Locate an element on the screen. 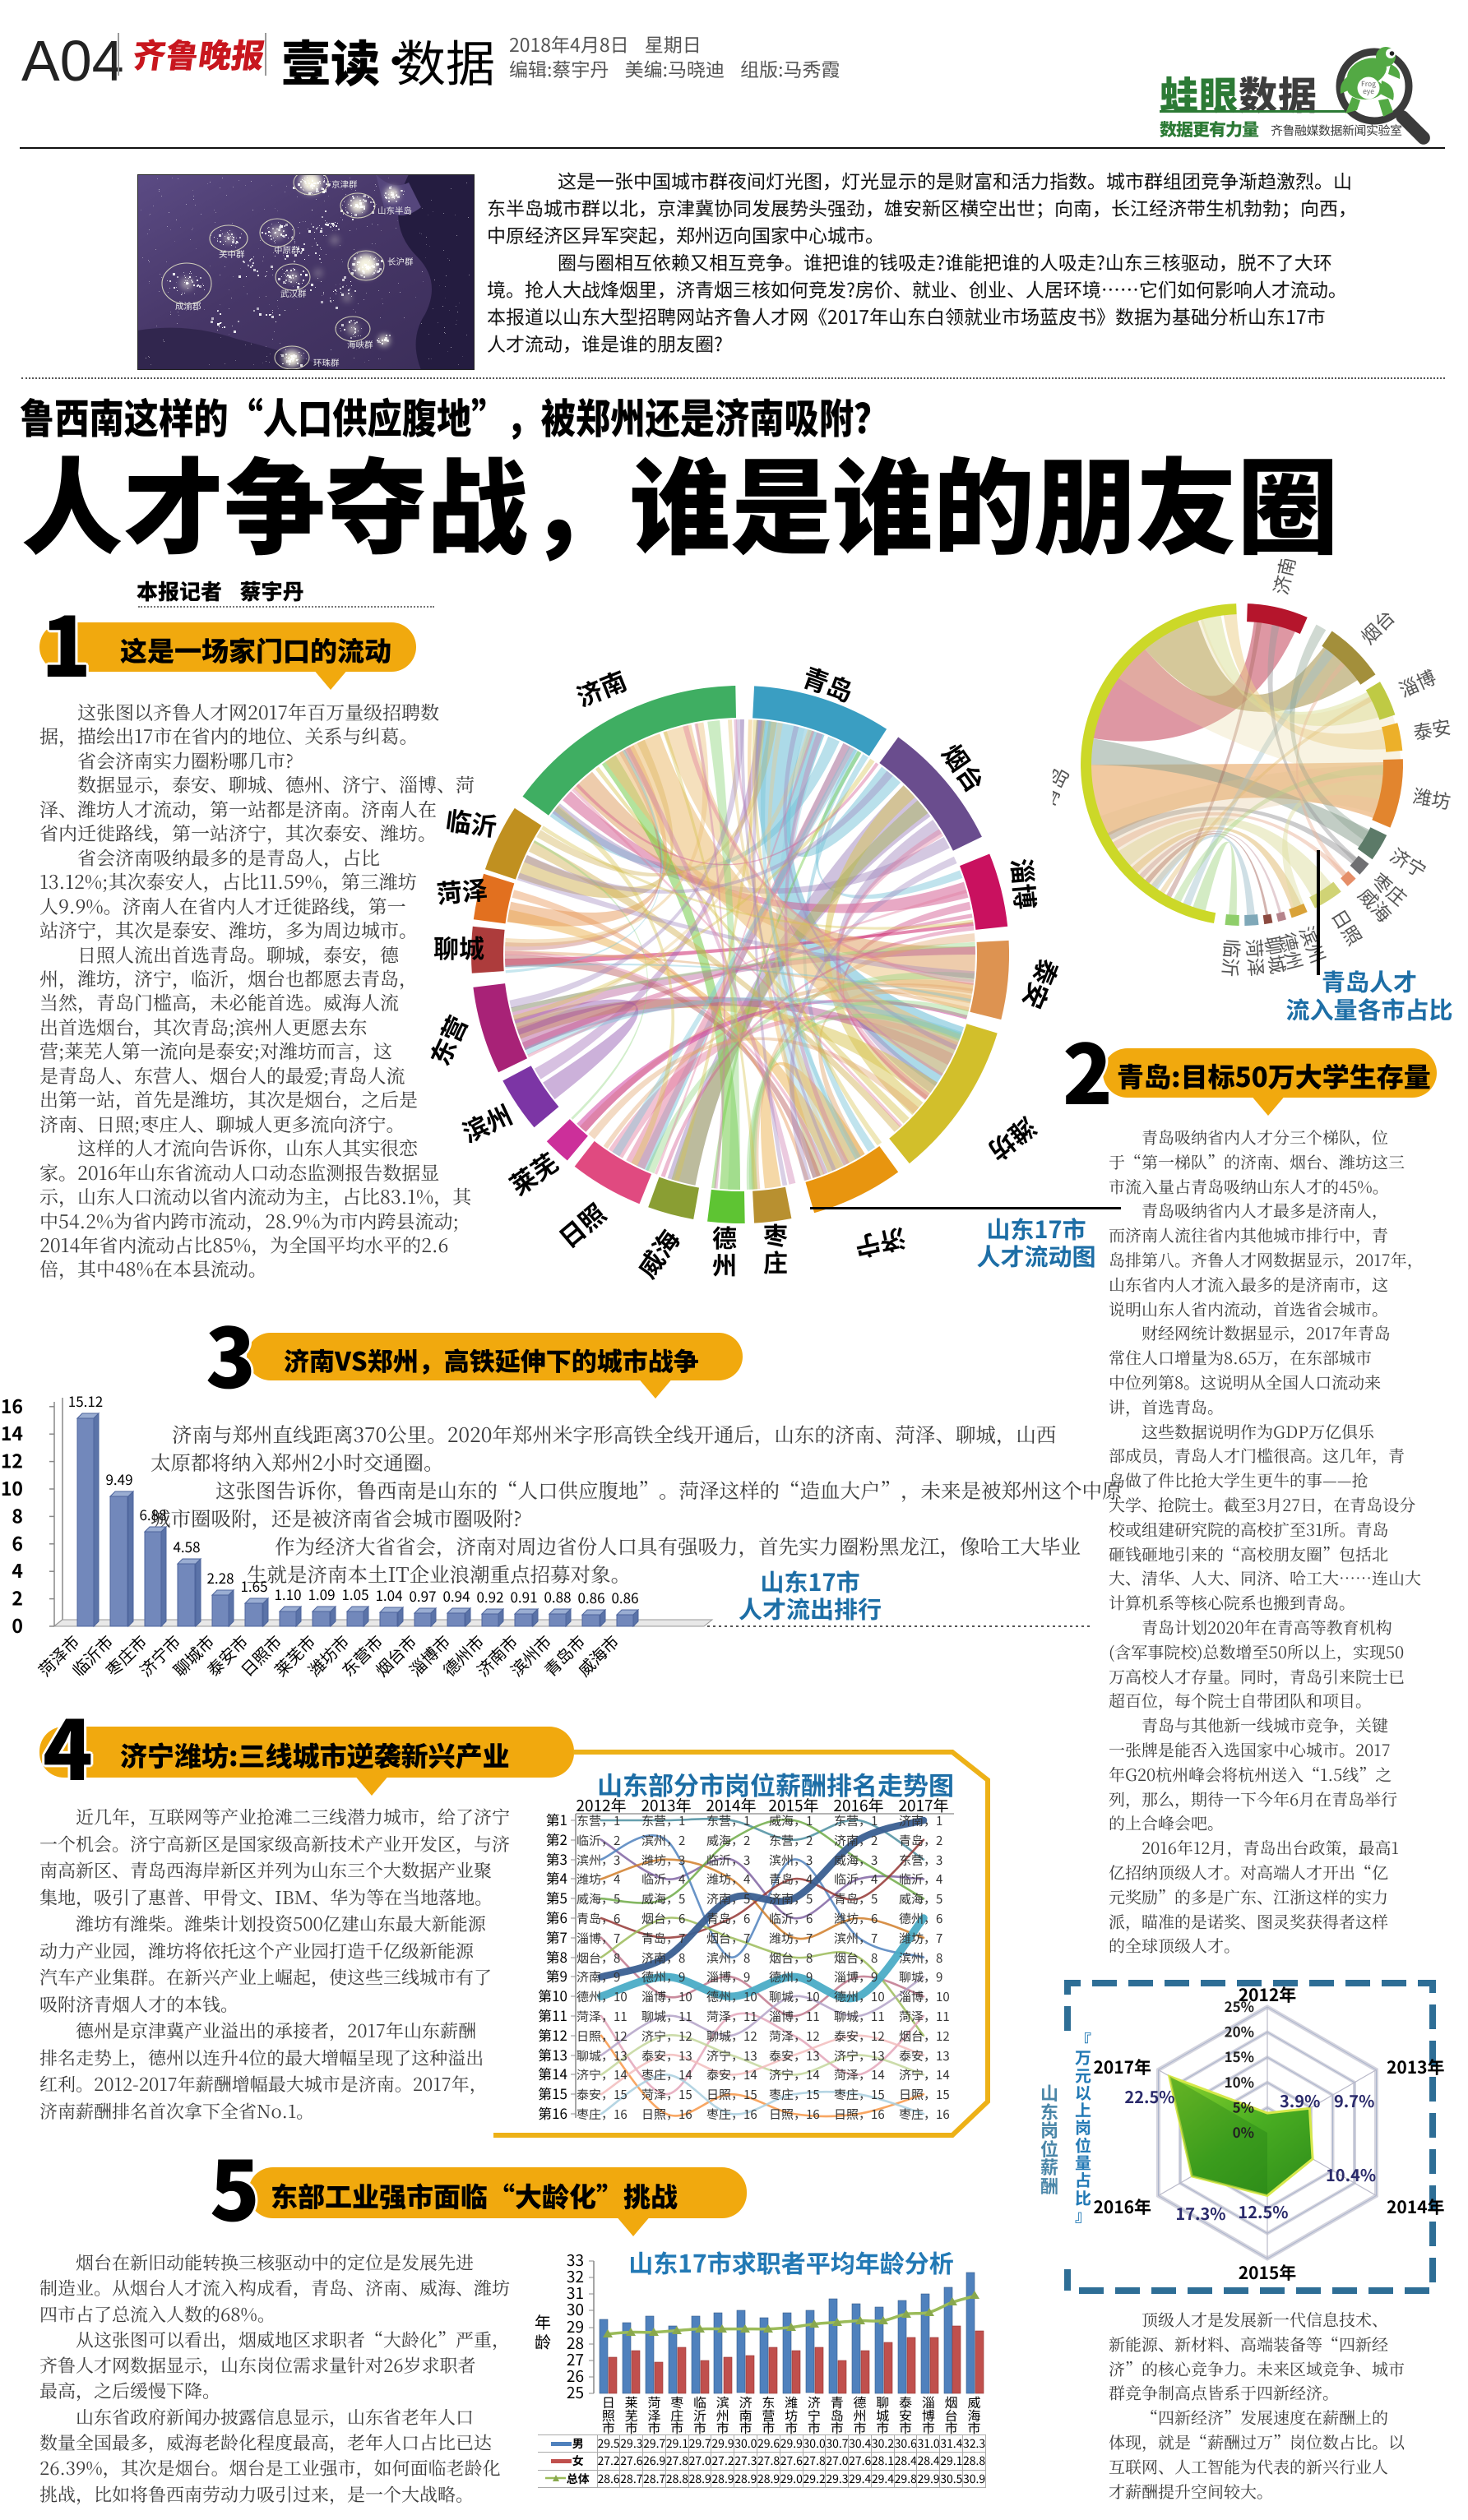  svg-text: 威海，5 is located at coordinates (598, 1898).